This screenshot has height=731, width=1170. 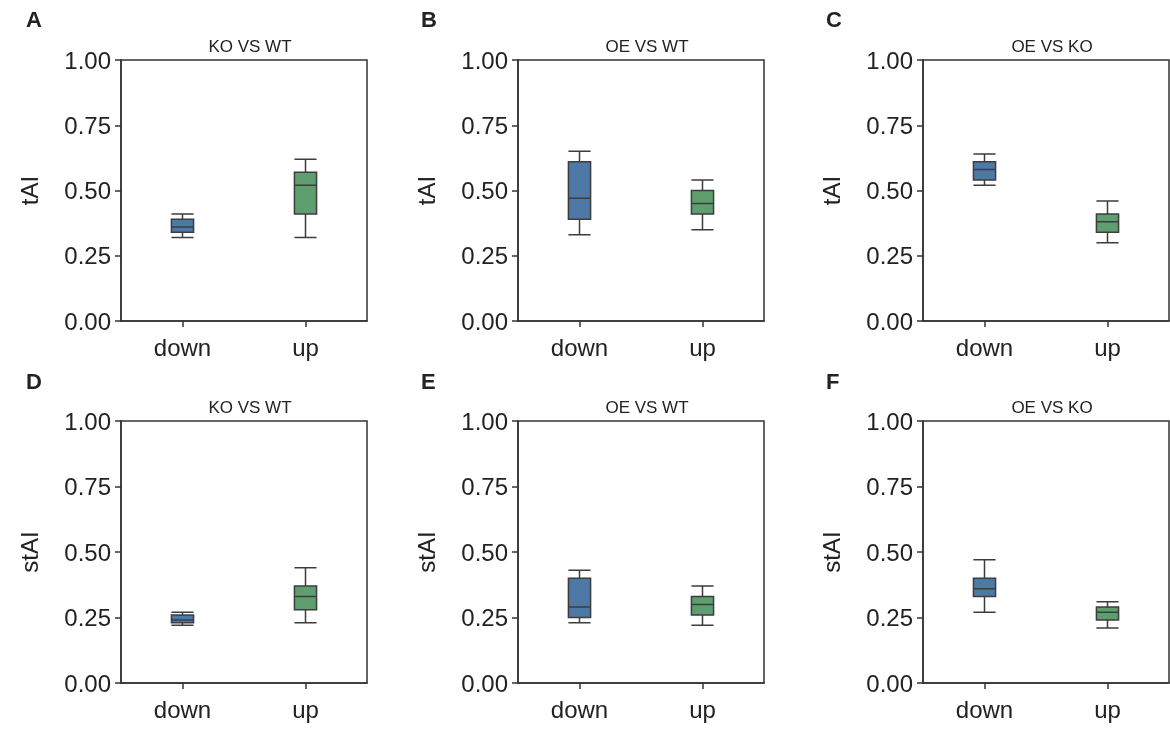 What do you see at coordinates (834, 19) in the screenshot?
I see `text: C` at bounding box center [834, 19].